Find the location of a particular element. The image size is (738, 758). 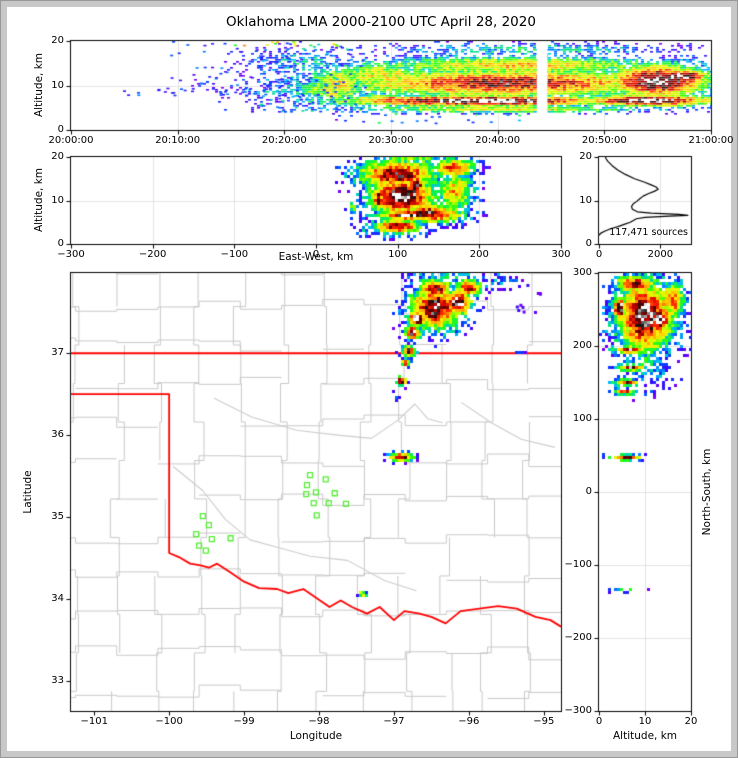

tick-label: −97 is located at coordinates (394, 721).